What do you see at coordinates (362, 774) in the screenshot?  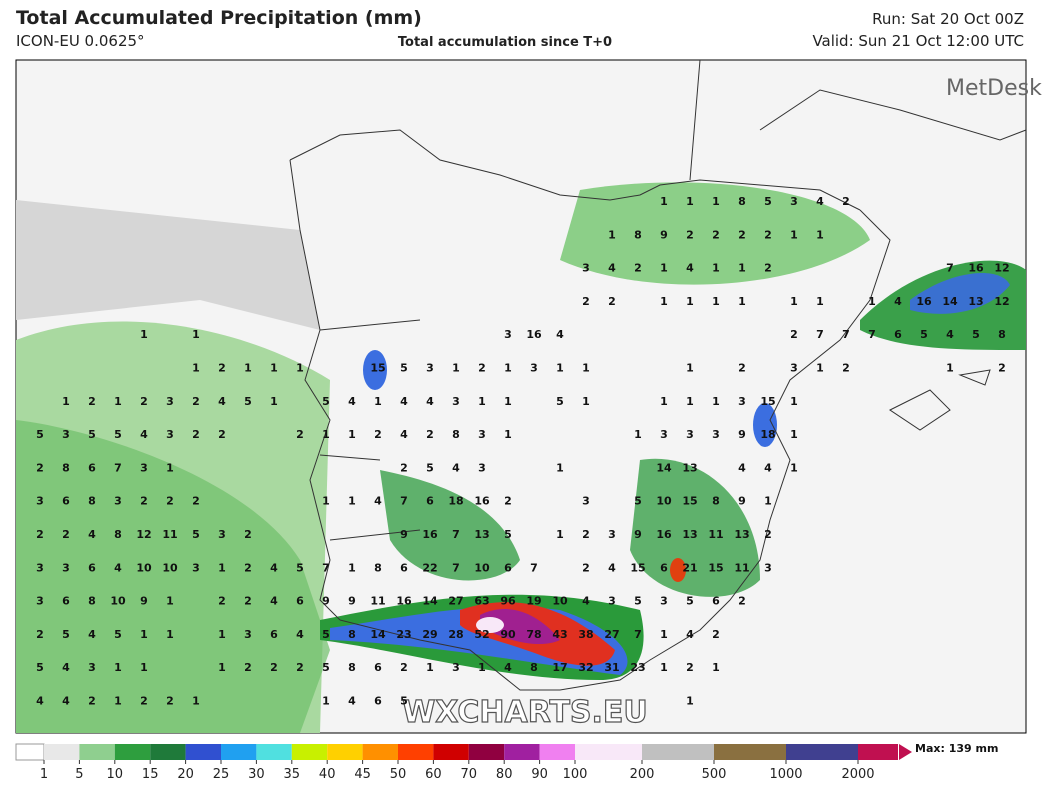 I see `colorbar-label: 45` at bounding box center [362, 774].